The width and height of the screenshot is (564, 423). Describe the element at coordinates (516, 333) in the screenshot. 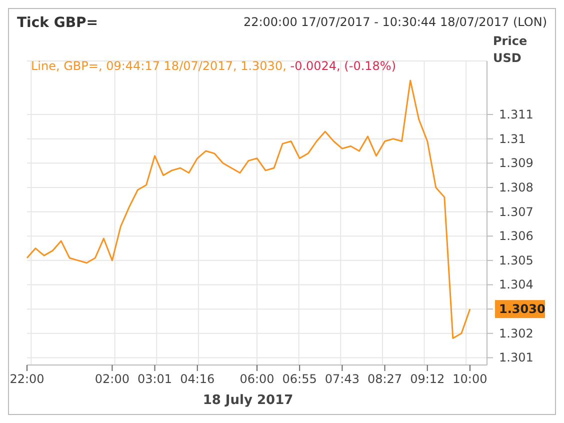

I see `y-tick-label: 1.302` at that location.